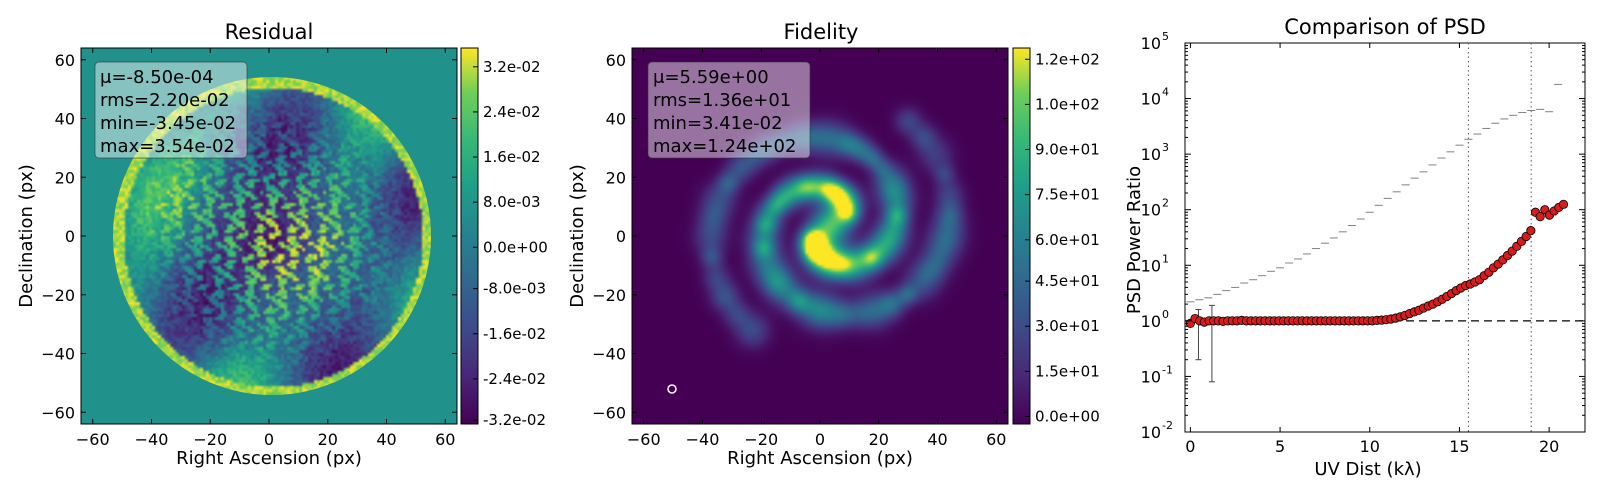 This screenshot has height=500, width=1600. Describe the element at coordinates (157, 77) in the screenshot. I see `residual-stat-mean: μ=-8.50e-04` at that location.